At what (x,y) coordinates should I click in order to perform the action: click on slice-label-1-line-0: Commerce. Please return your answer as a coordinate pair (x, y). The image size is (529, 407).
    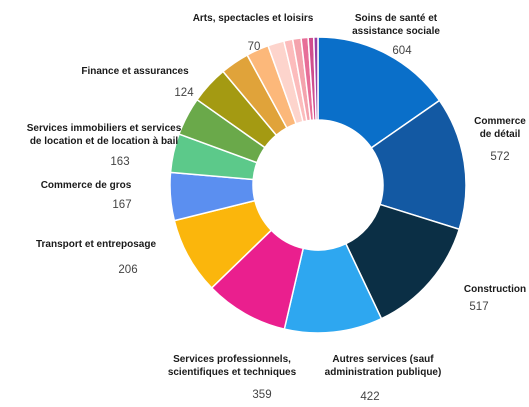
    Looking at the image, I should click on (500, 121).